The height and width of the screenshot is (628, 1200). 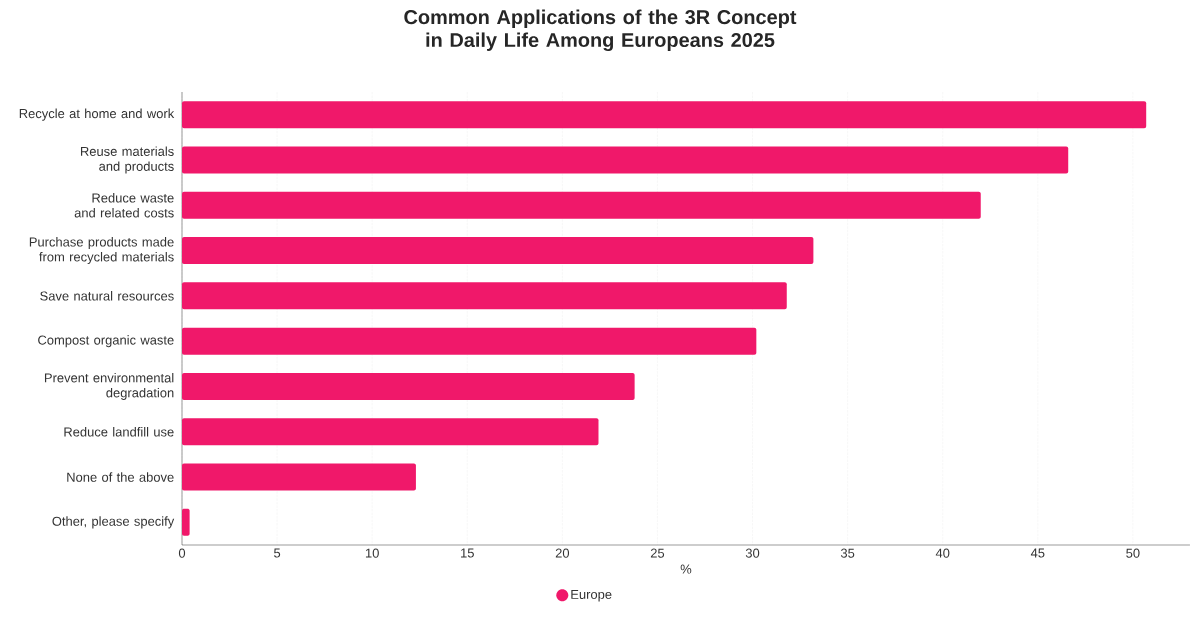 I want to click on y-tick-label: Reduce landfill use, so click(x=119, y=431).